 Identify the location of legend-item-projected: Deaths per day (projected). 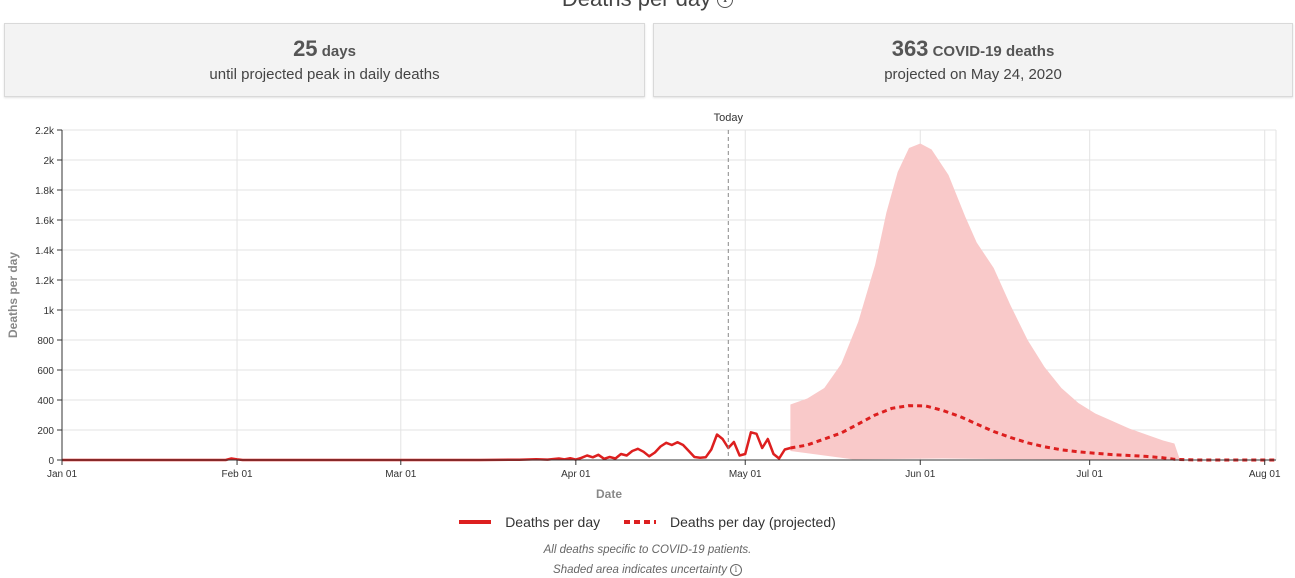
(730, 522).